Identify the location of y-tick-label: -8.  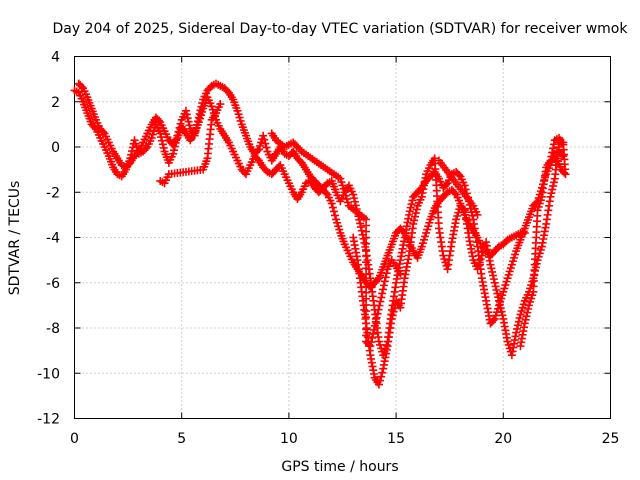
(53, 329).